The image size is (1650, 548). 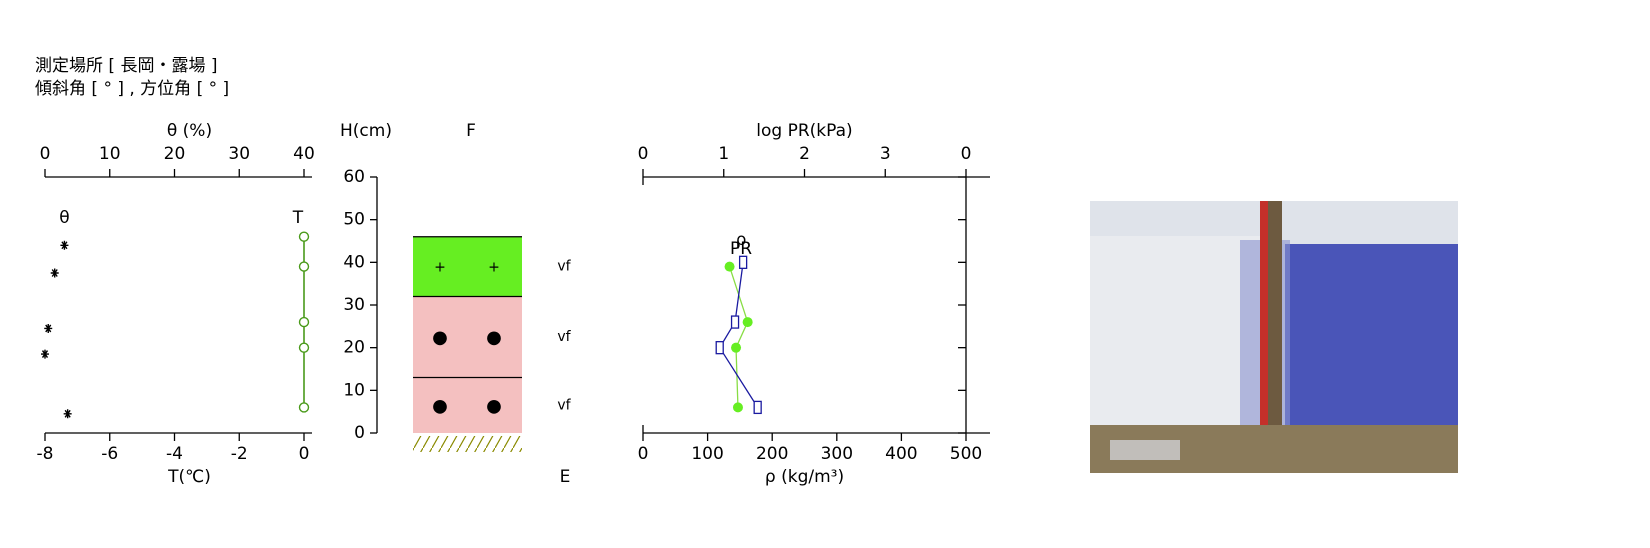 What do you see at coordinates (723, 154) in the screenshot?
I see `x2-tick-label: 1` at bounding box center [723, 154].